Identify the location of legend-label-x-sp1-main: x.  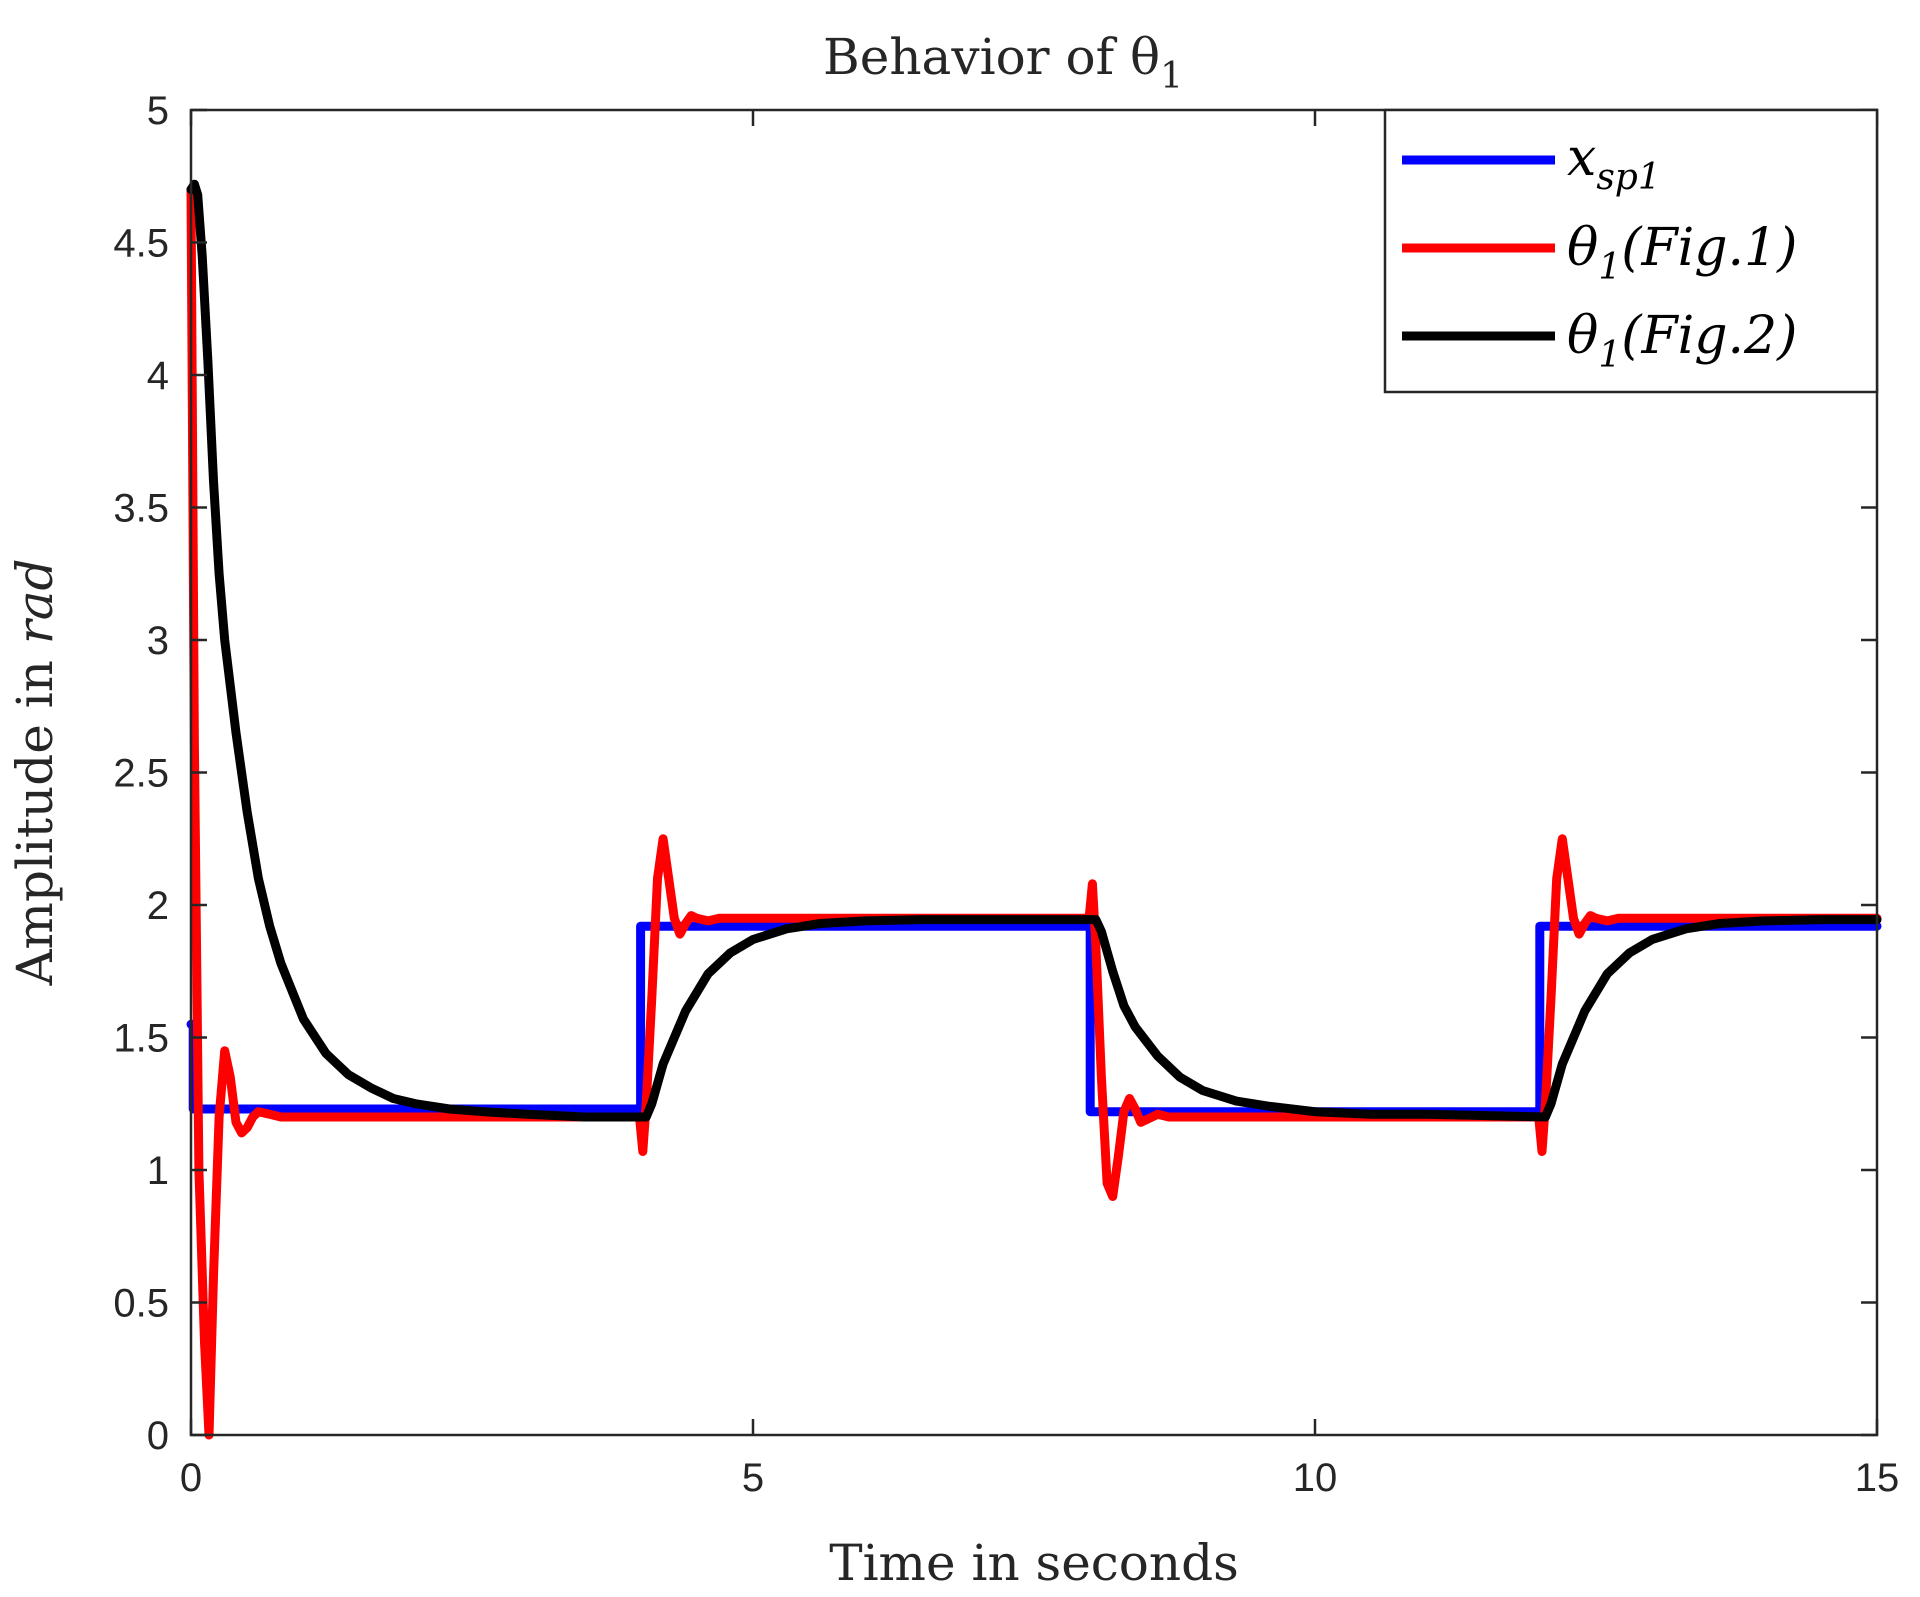
(1581, 158).